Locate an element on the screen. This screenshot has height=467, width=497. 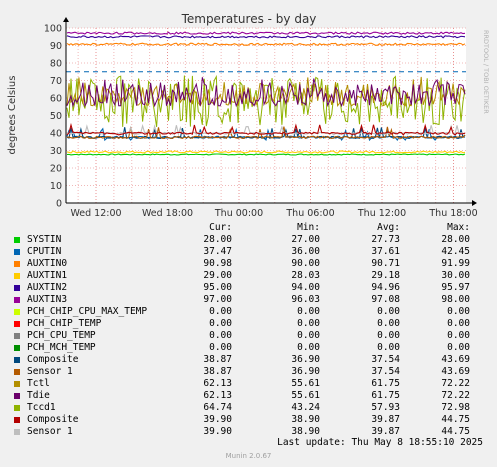
legend-max: 72.98 is located at coordinates (455, 407).